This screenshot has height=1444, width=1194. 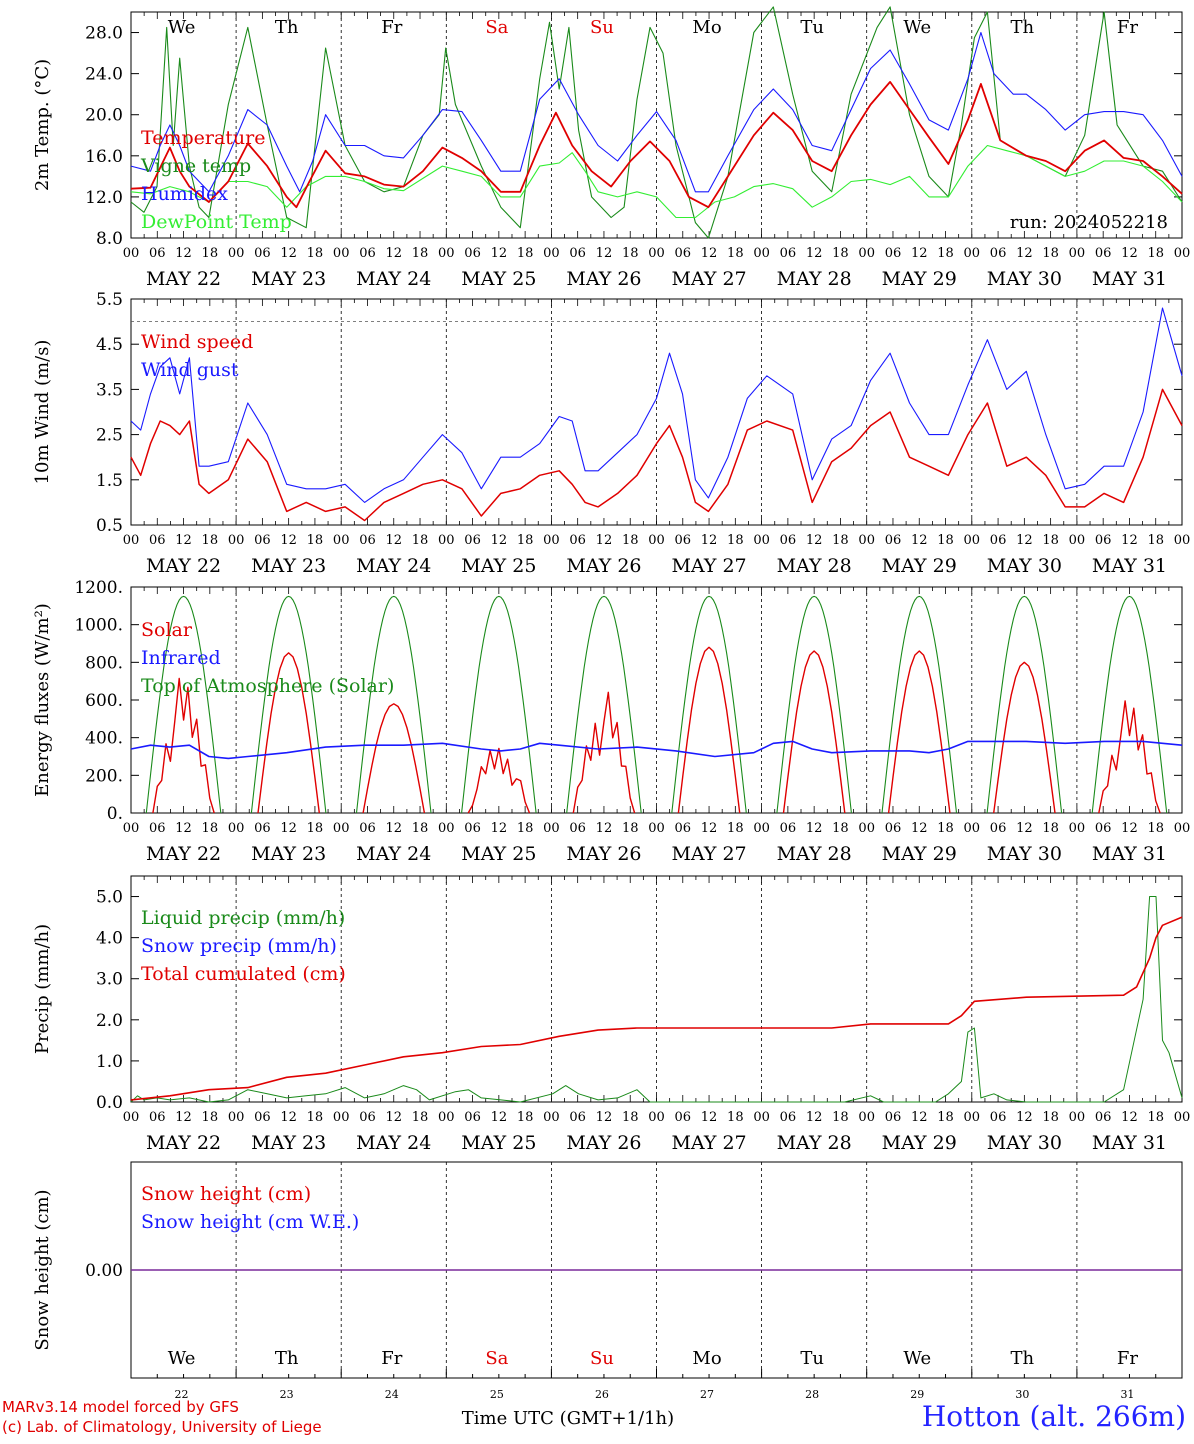 I want to click on y-tick-label: 1000., so click(x=98, y=626).